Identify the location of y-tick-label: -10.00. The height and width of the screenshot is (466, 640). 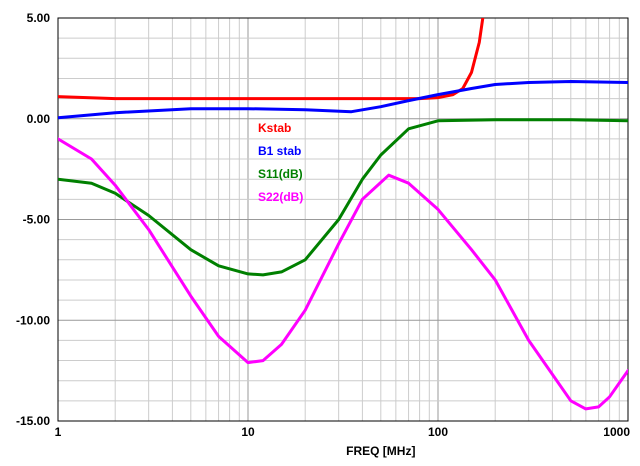
(33, 320).